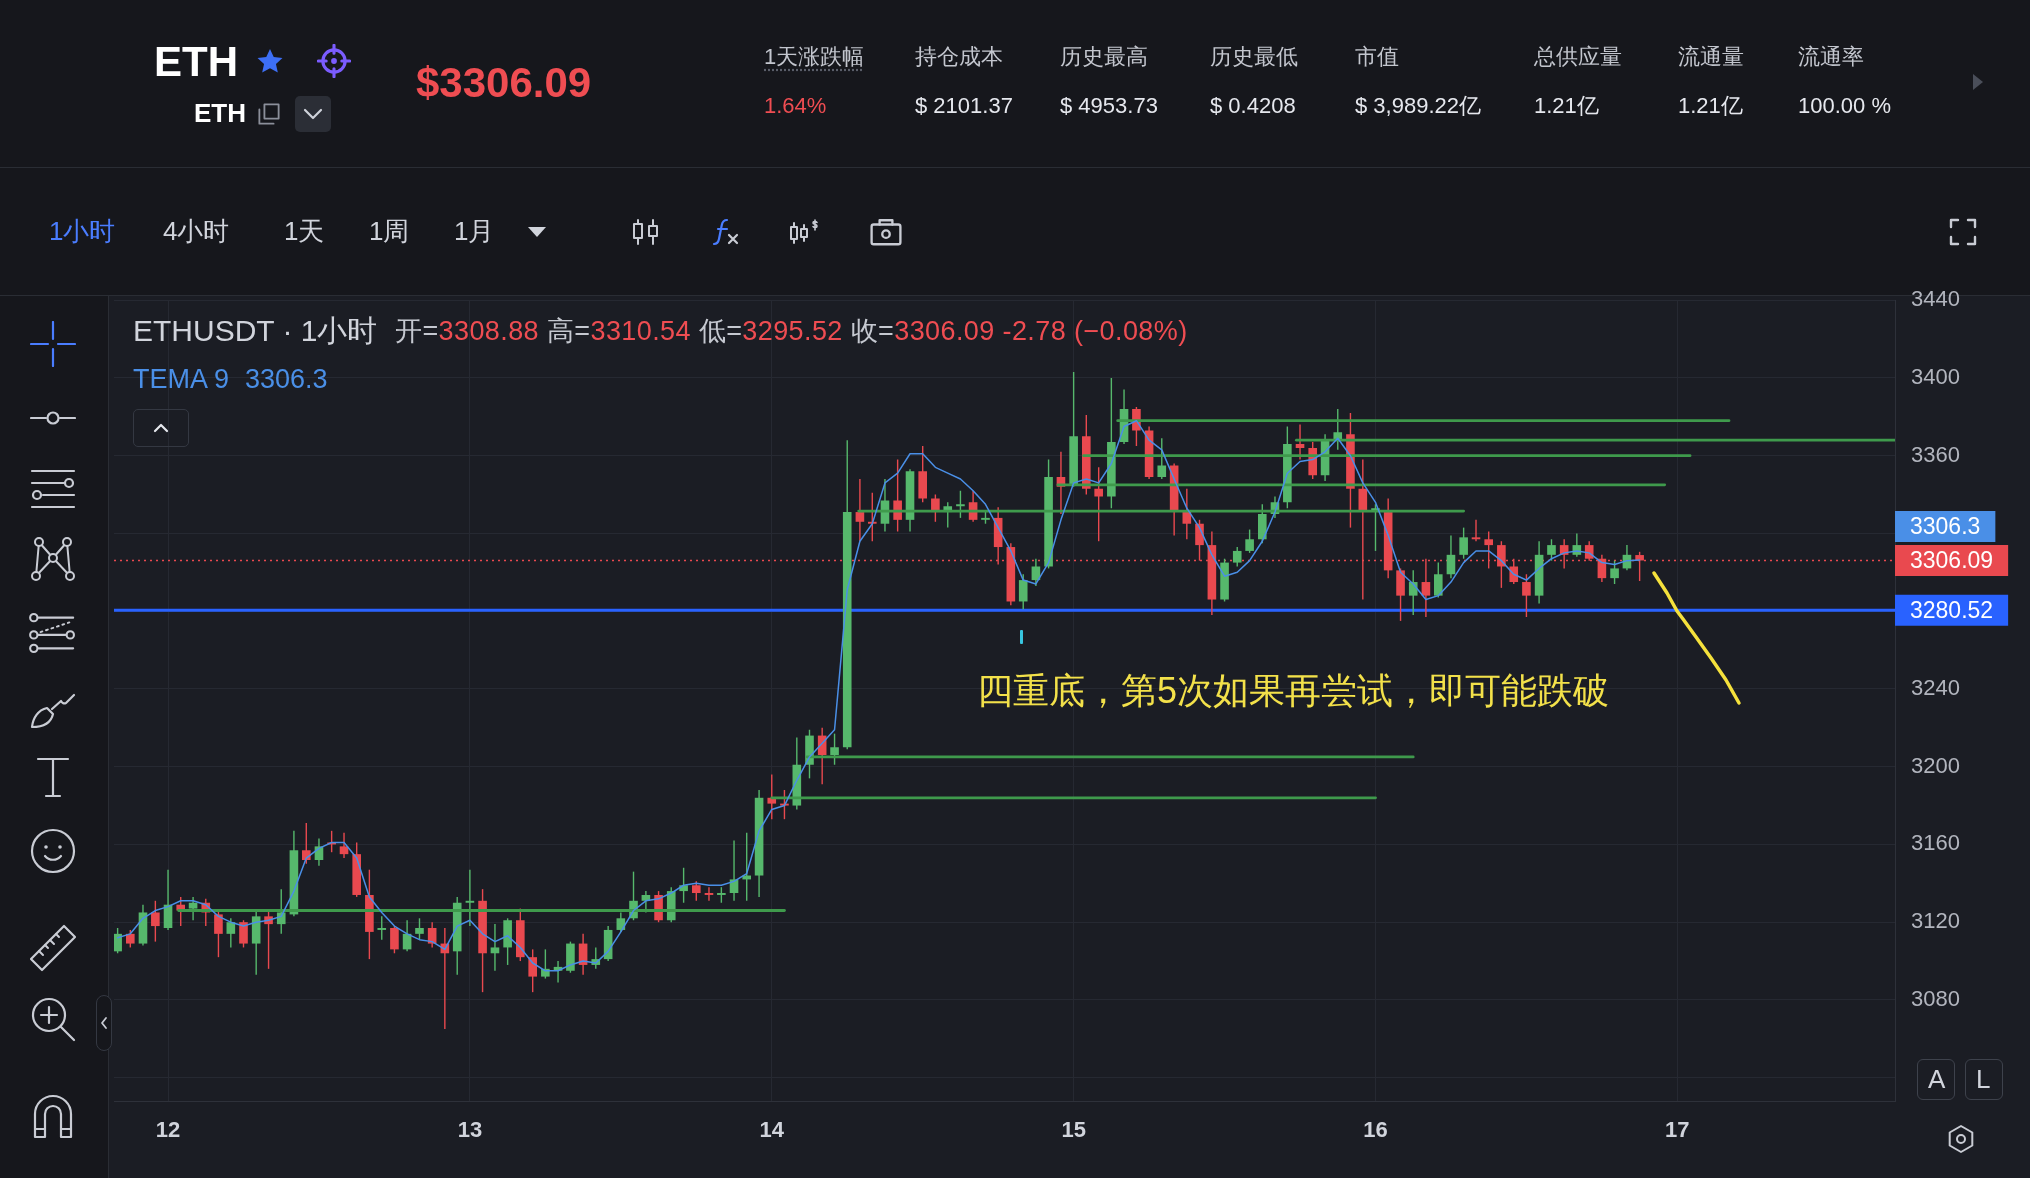 The image size is (2030, 1178). I want to click on x-tick-label: 14, so click(772, 1130).